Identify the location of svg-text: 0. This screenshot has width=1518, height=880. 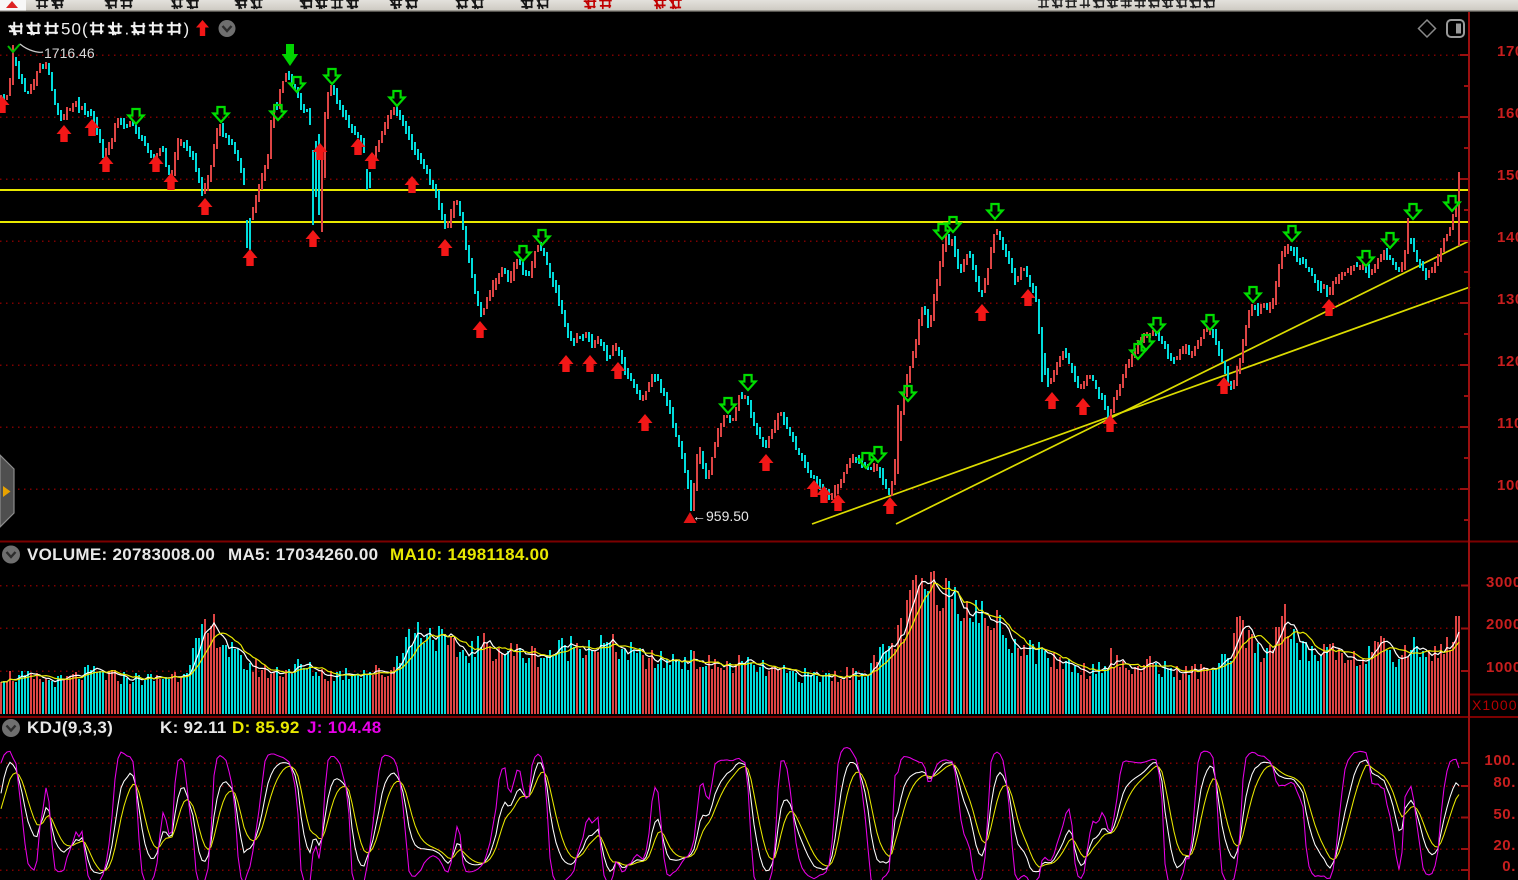
(76, 29).